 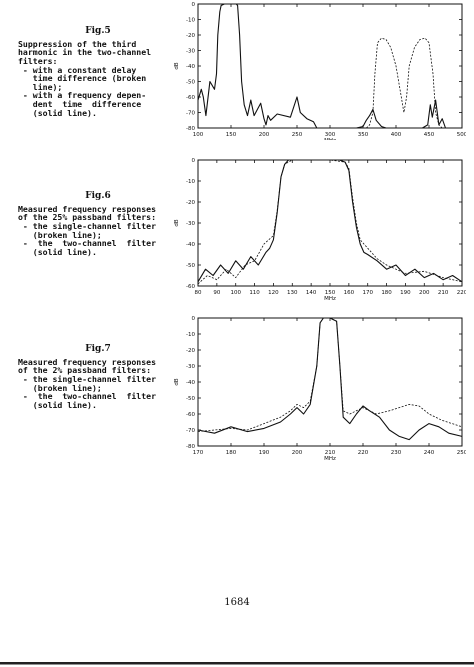 I want to click on x-tick-label: 160, so click(x=349, y=293).